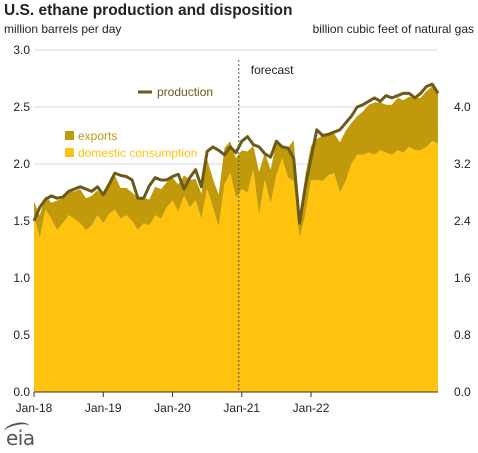 This screenshot has height=453, width=478. Describe the element at coordinates (272, 70) in the screenshot. I see `forecast-annotation: forecast` at that location.